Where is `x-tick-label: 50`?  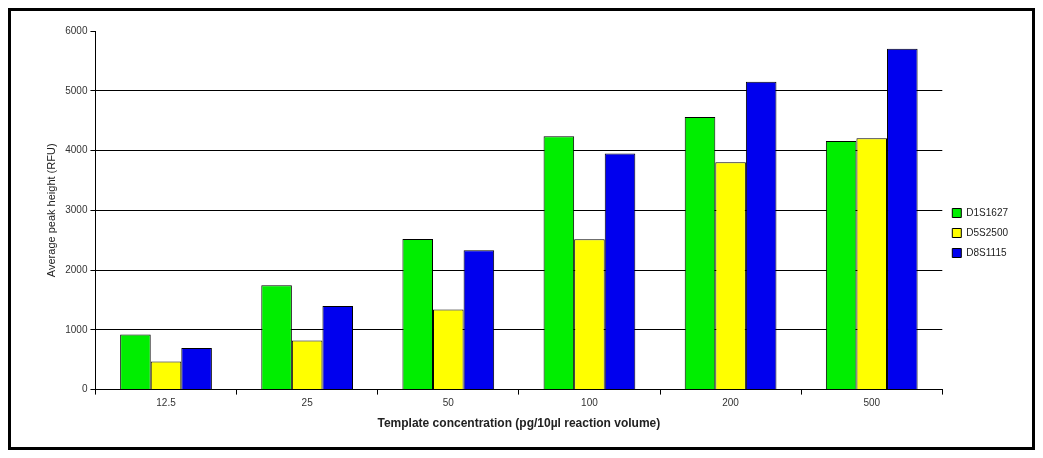 x-tick-label: 50 is located at coordinates (448, 403).